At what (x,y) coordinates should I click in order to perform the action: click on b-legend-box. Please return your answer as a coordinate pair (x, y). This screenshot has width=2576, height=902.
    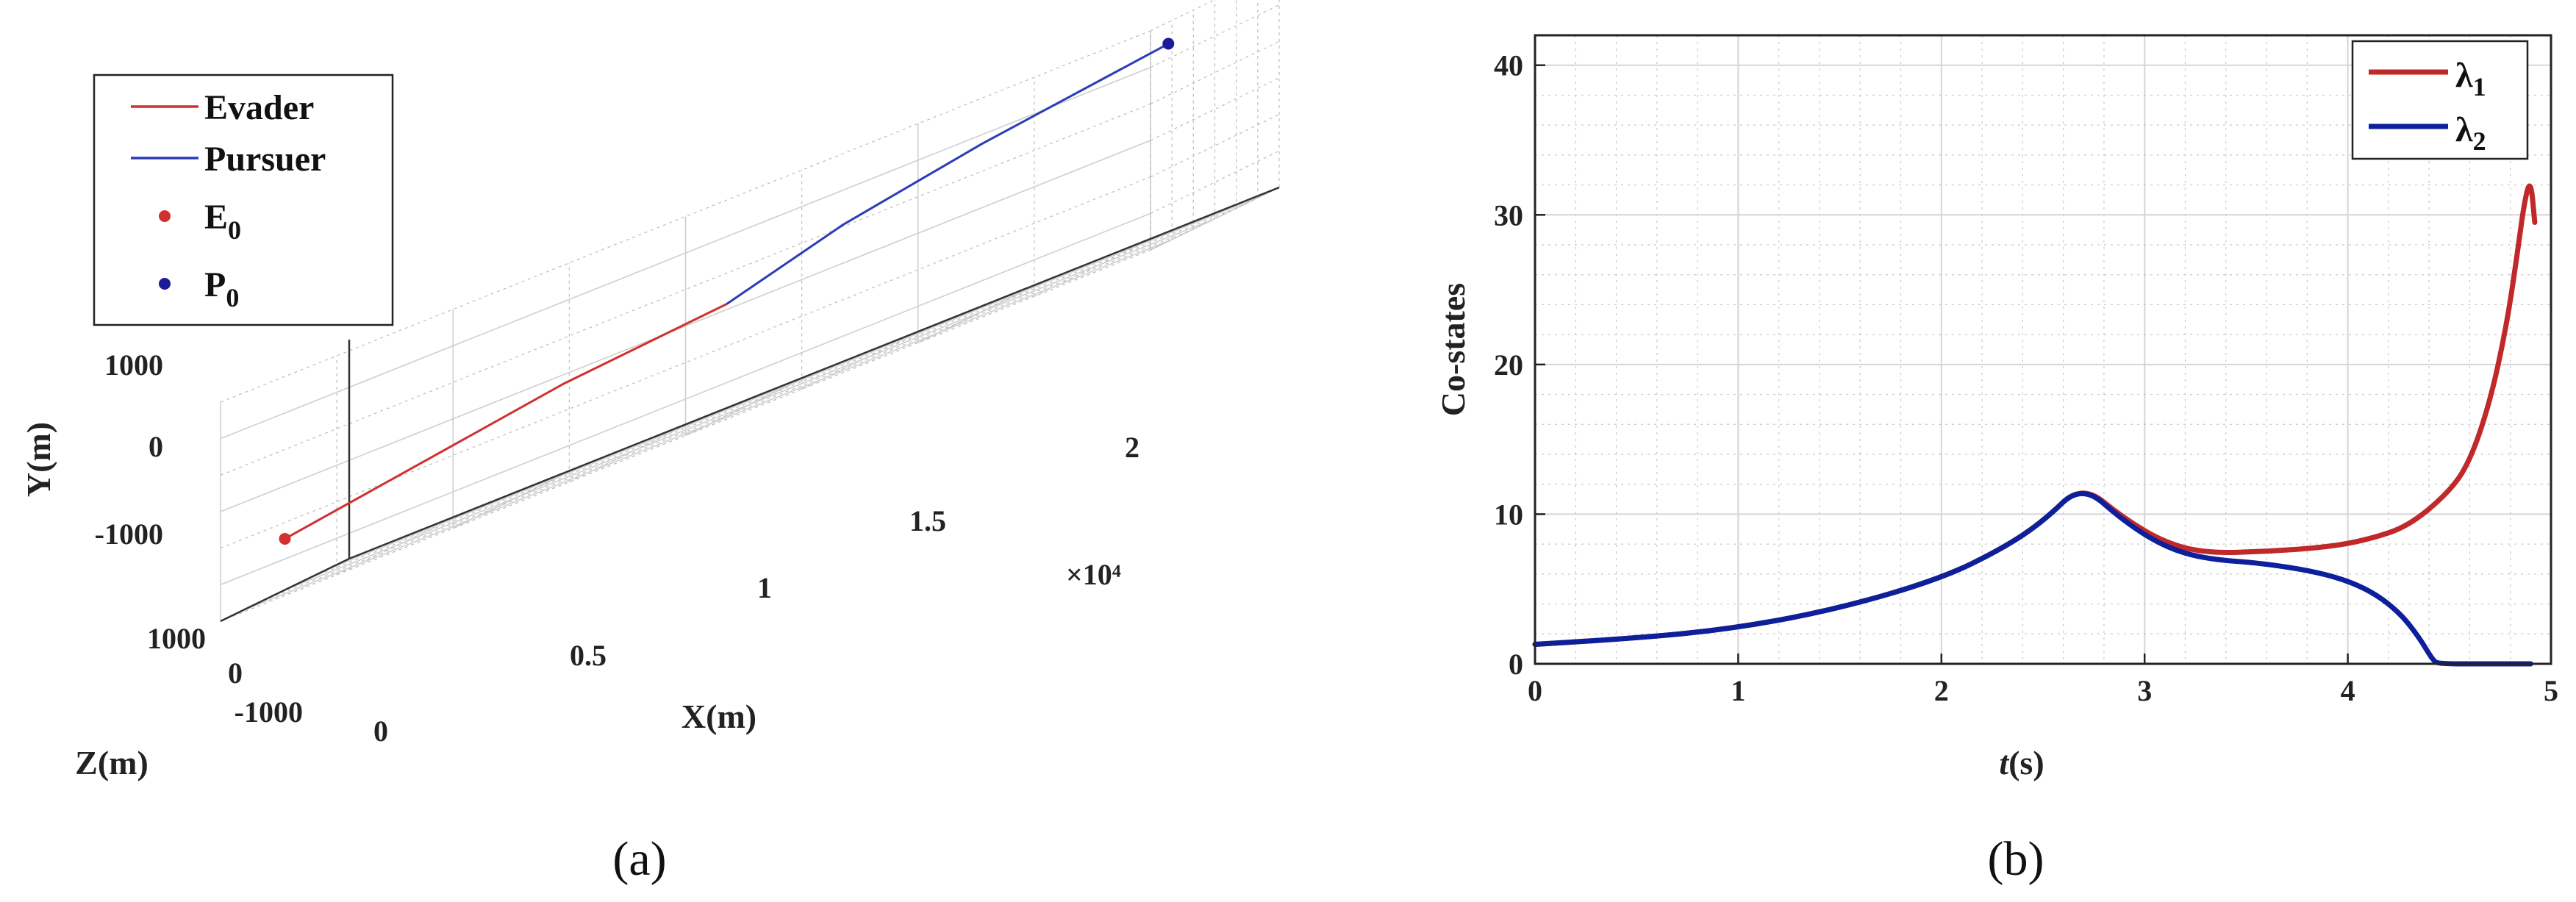
    Looking at the image, I should click on (2440, 100).